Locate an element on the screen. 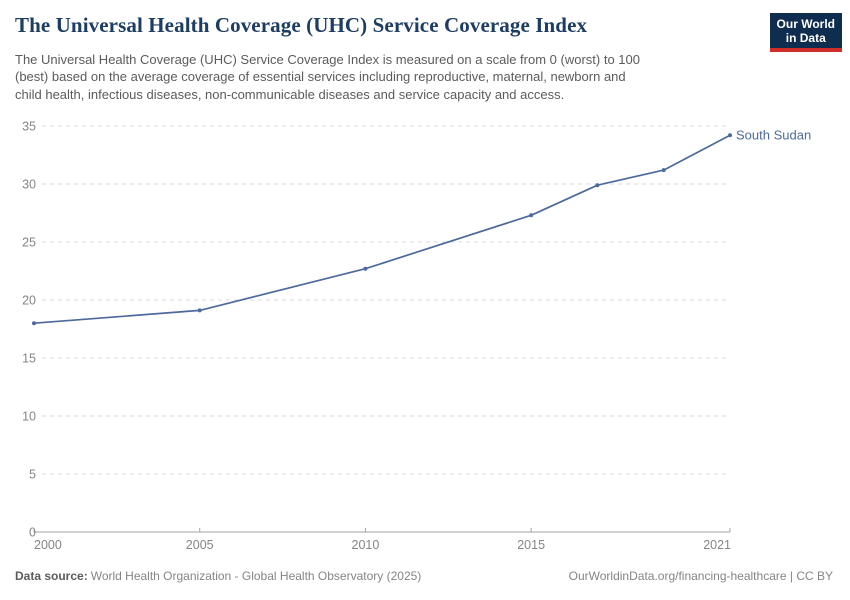  y-axis-tick-label: 0 is located at coordinates (32, 532).